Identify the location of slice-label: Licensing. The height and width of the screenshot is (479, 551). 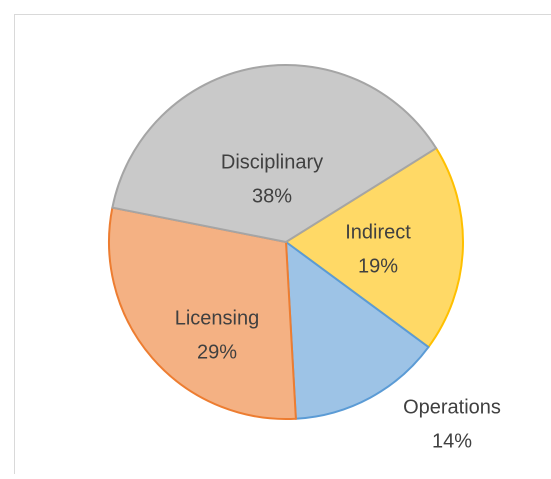
(217, 318).